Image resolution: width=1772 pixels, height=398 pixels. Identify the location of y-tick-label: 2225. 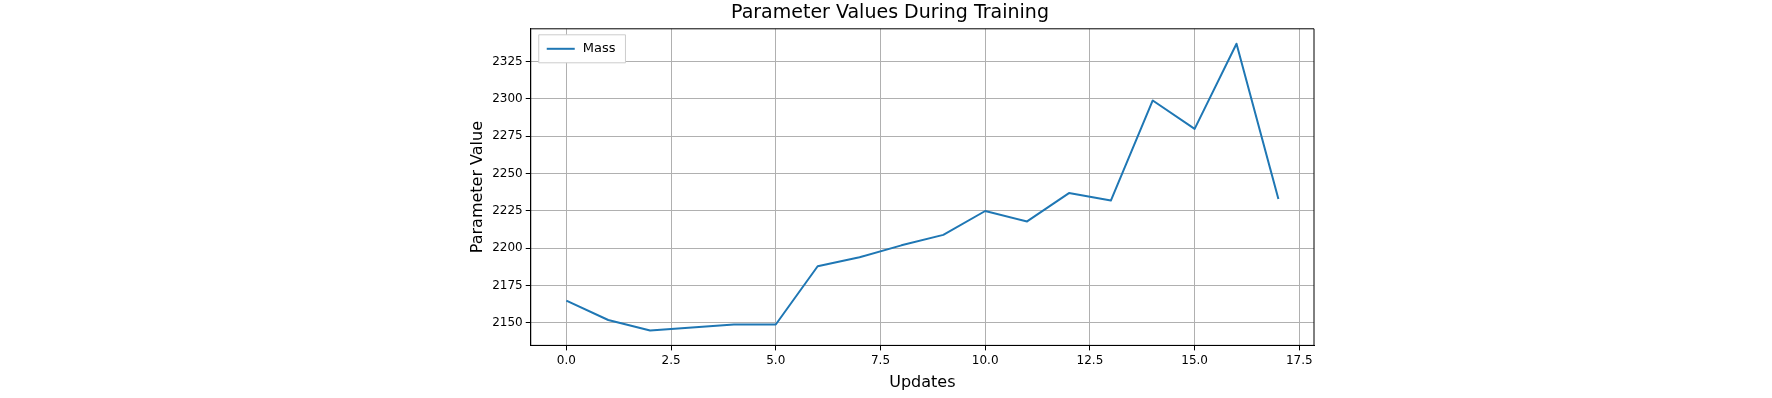
(507, 210).